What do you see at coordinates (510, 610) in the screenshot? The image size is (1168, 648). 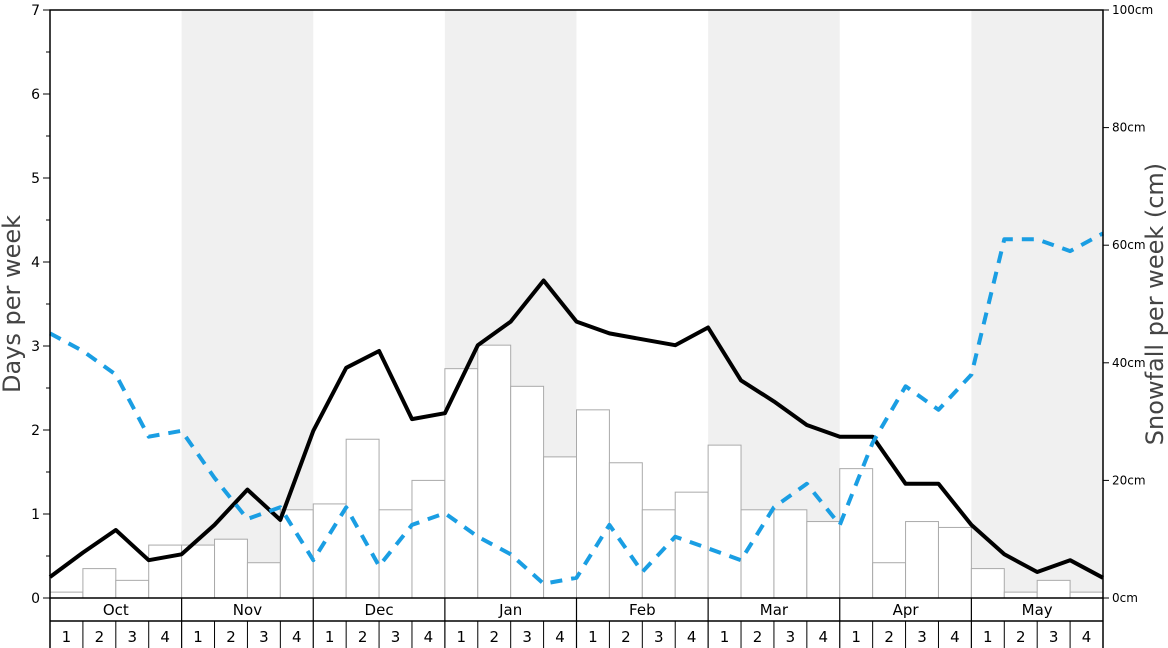 I see `month-label: Jan` at bounding box center [510, 610].